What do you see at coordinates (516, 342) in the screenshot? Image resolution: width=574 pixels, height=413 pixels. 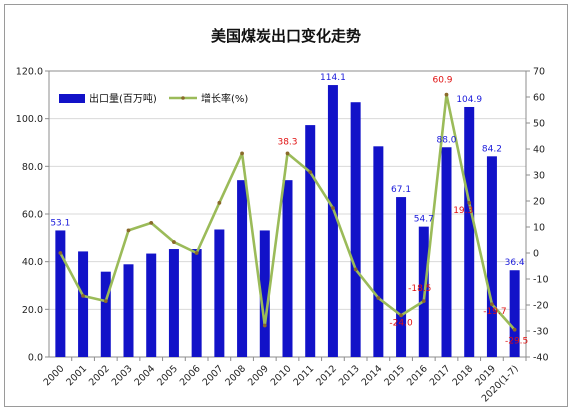 I see `line-data-label: -29.5` at bounding box center [516, 342].